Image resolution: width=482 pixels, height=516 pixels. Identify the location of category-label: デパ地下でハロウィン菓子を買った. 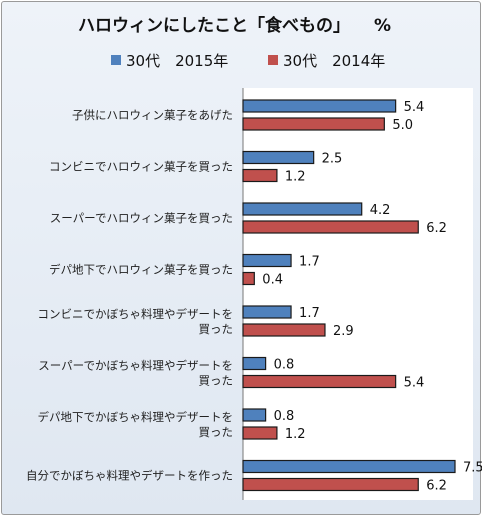
(141, 270).